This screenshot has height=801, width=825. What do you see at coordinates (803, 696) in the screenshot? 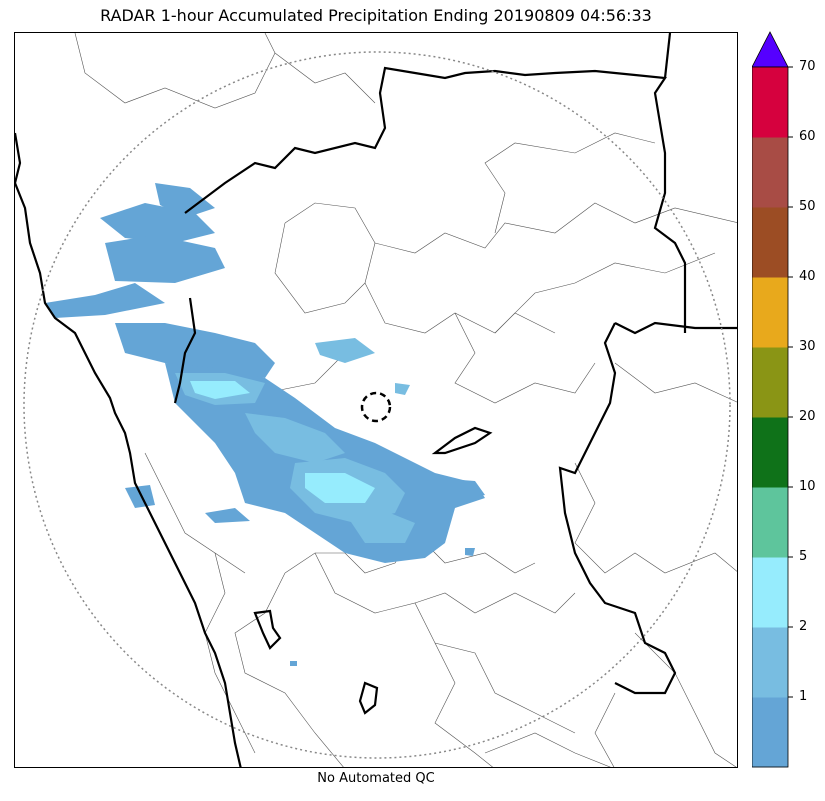
I see `colorbar-tick-label: 1` at bounding box center [803, 696].